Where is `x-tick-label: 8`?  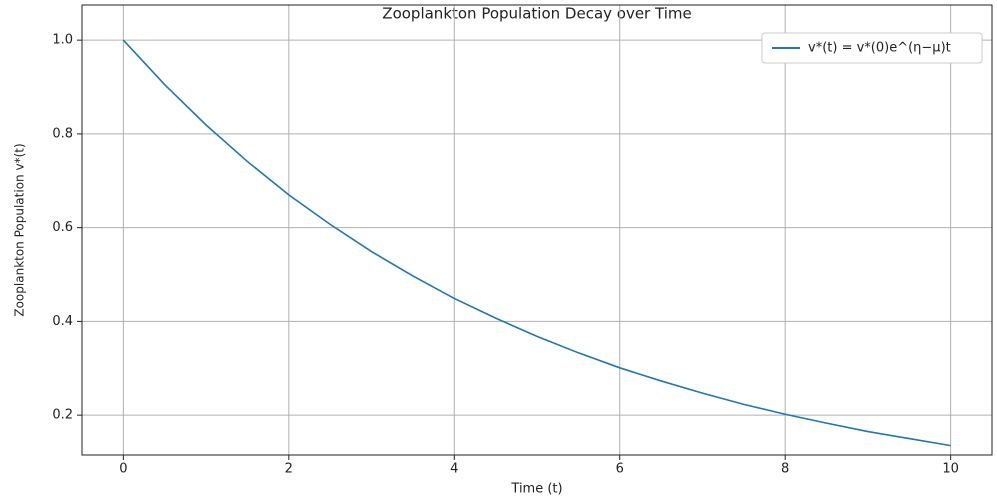 x-tick-label: 8 is located at coordinates (785, 469).